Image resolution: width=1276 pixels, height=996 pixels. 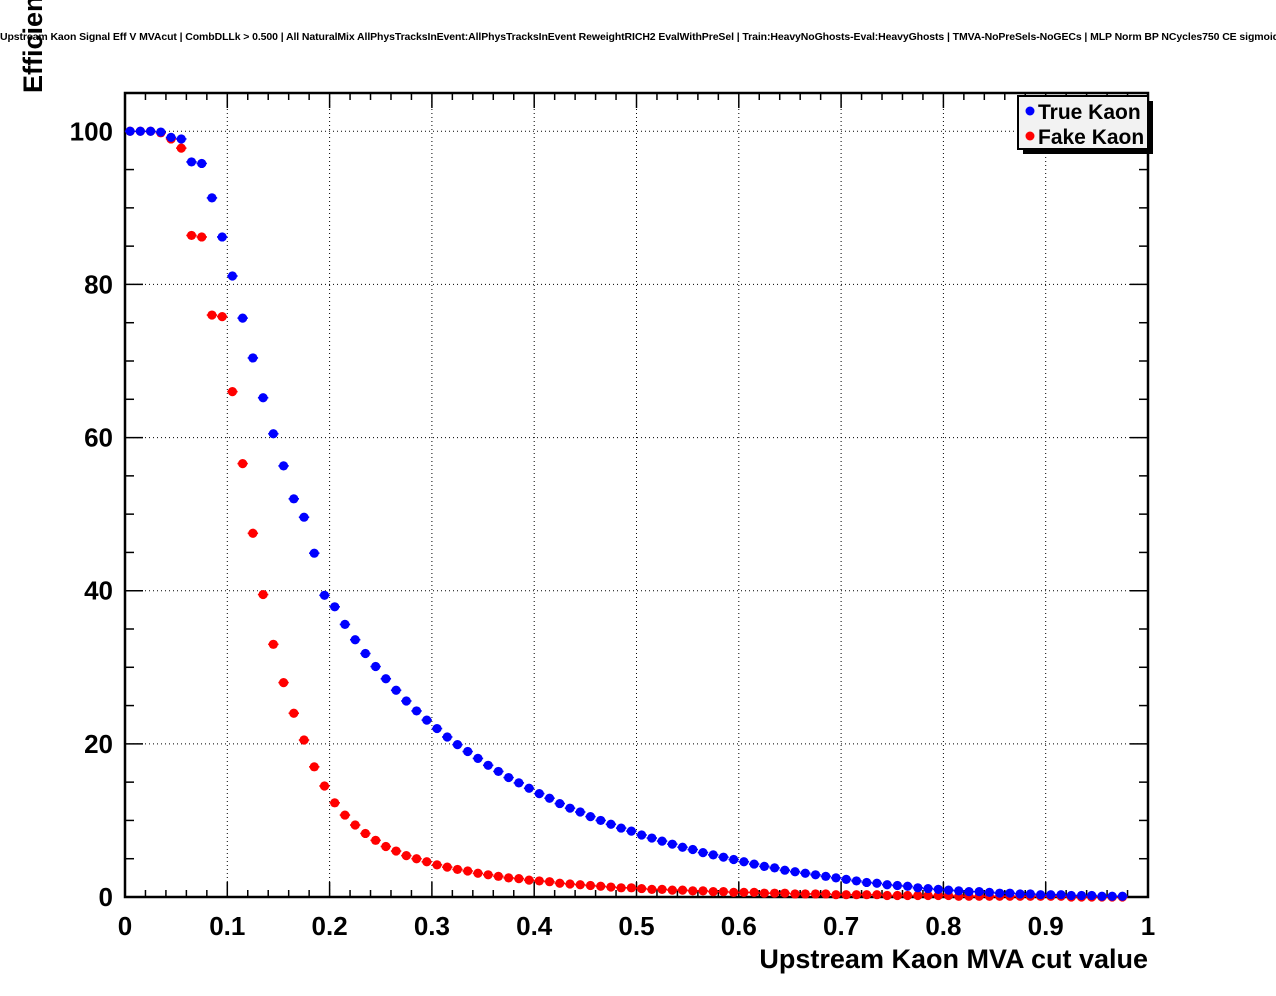 What do you see at coordinates (33, 46) in the screenshot?
I see `y-axis-title: Efficiency / %` at bounding box center [33, 46].